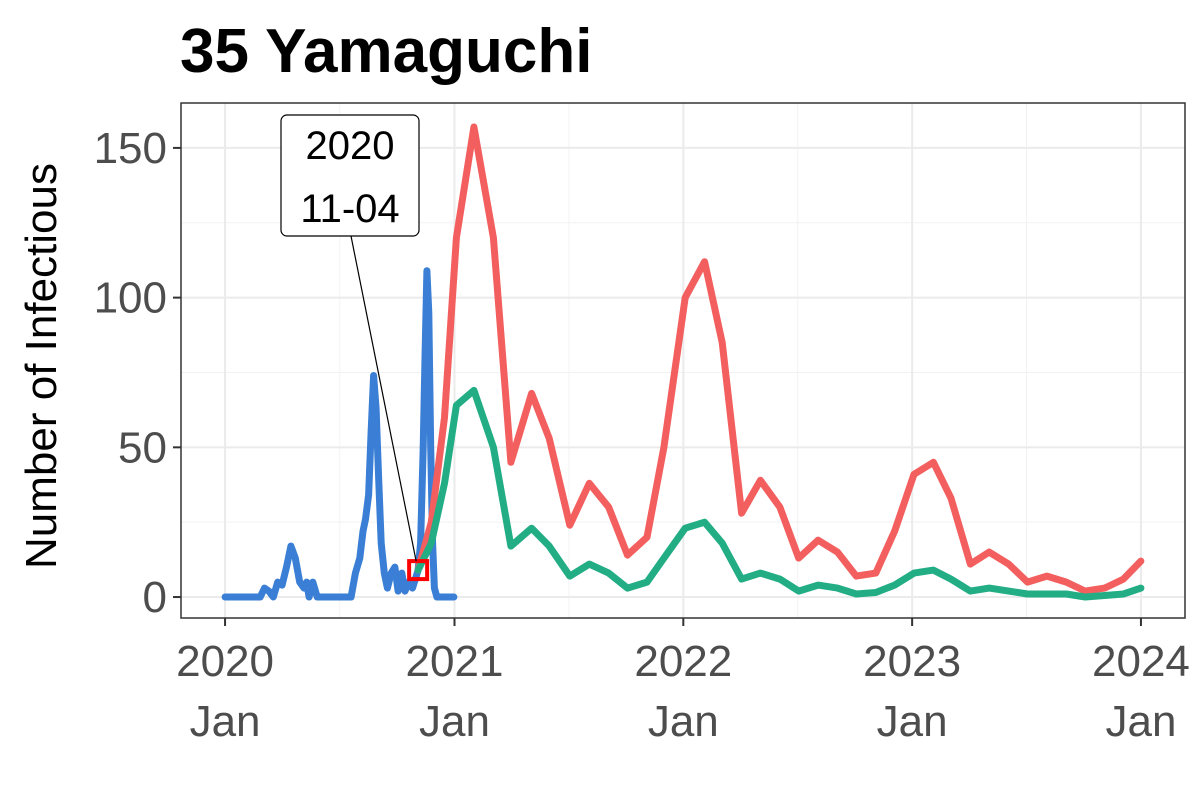  Describe the element at coordinates (41, 366) in the screenshot. I see `y-axis-label: Number of Infectious` at that location.